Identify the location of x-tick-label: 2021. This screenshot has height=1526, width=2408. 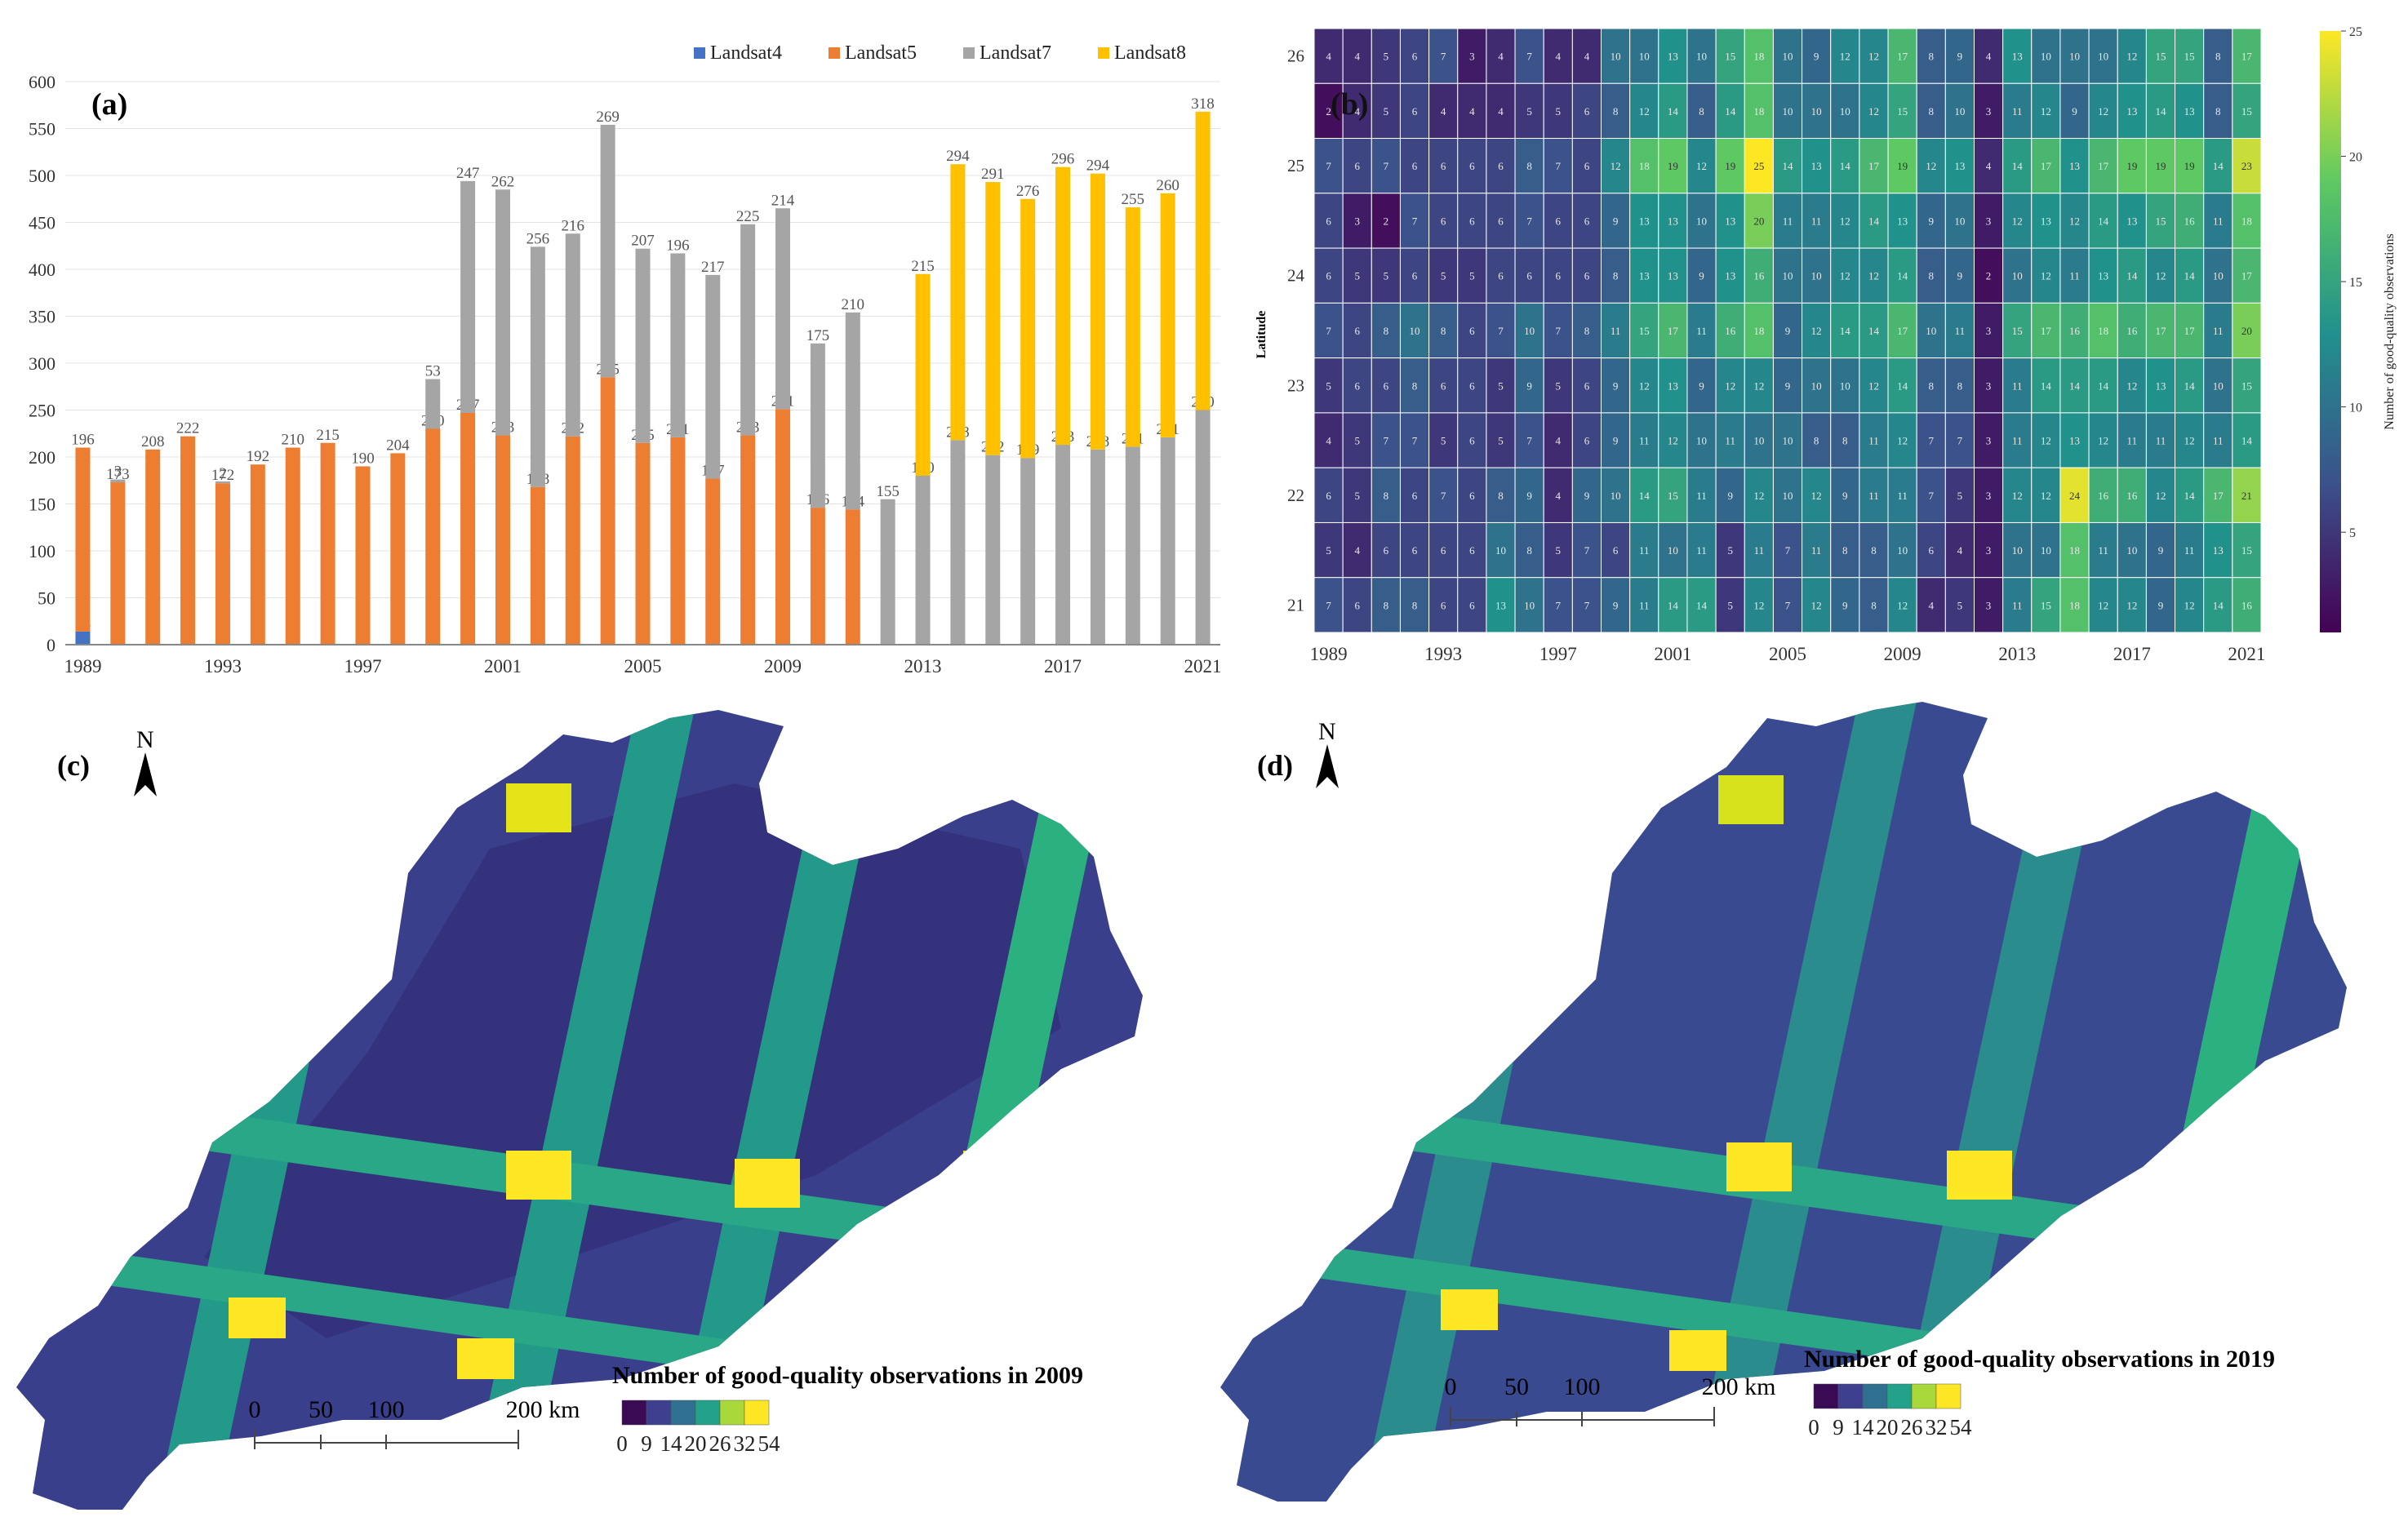
(2246, 654).